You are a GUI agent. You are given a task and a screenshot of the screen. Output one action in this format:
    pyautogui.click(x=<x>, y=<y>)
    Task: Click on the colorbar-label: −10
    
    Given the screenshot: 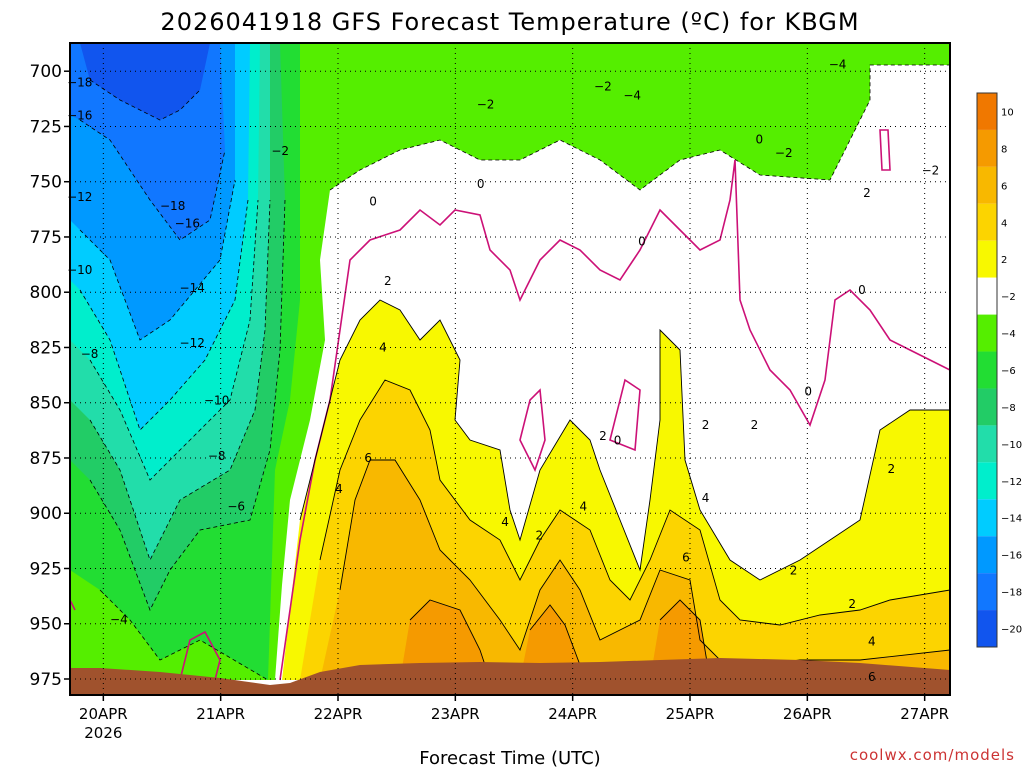 What is the action you would take?
    pyautogui.click(x=1011, y=445)
    